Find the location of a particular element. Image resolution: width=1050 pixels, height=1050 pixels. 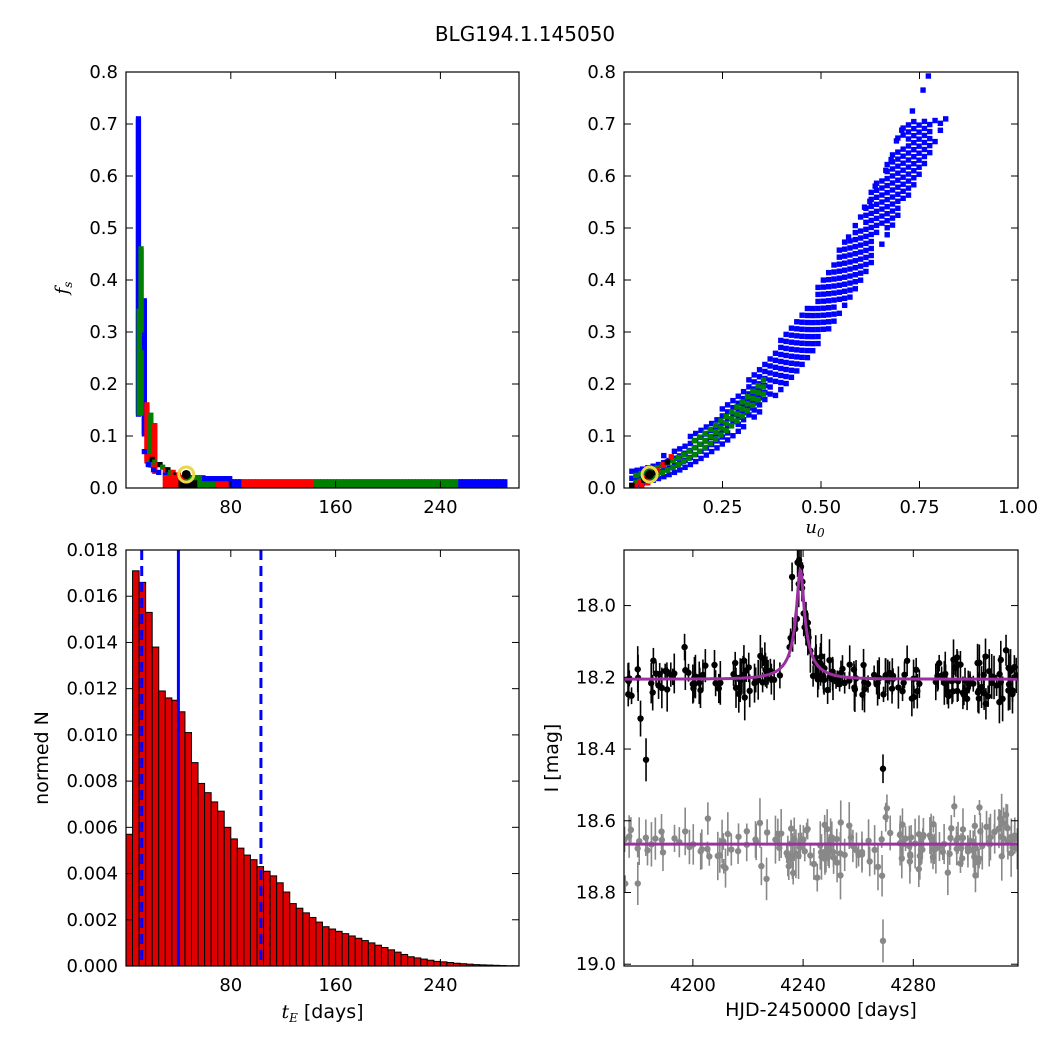

y-tick-label: 0.1 is located at coordinates (103, 436).